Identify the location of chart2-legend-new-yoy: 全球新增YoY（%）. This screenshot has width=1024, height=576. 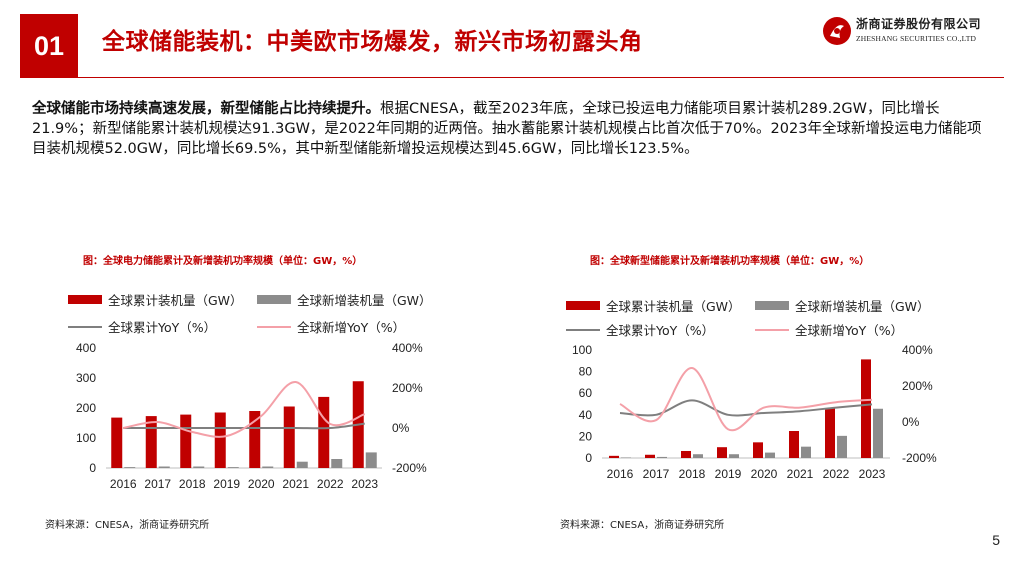
(829, 329).